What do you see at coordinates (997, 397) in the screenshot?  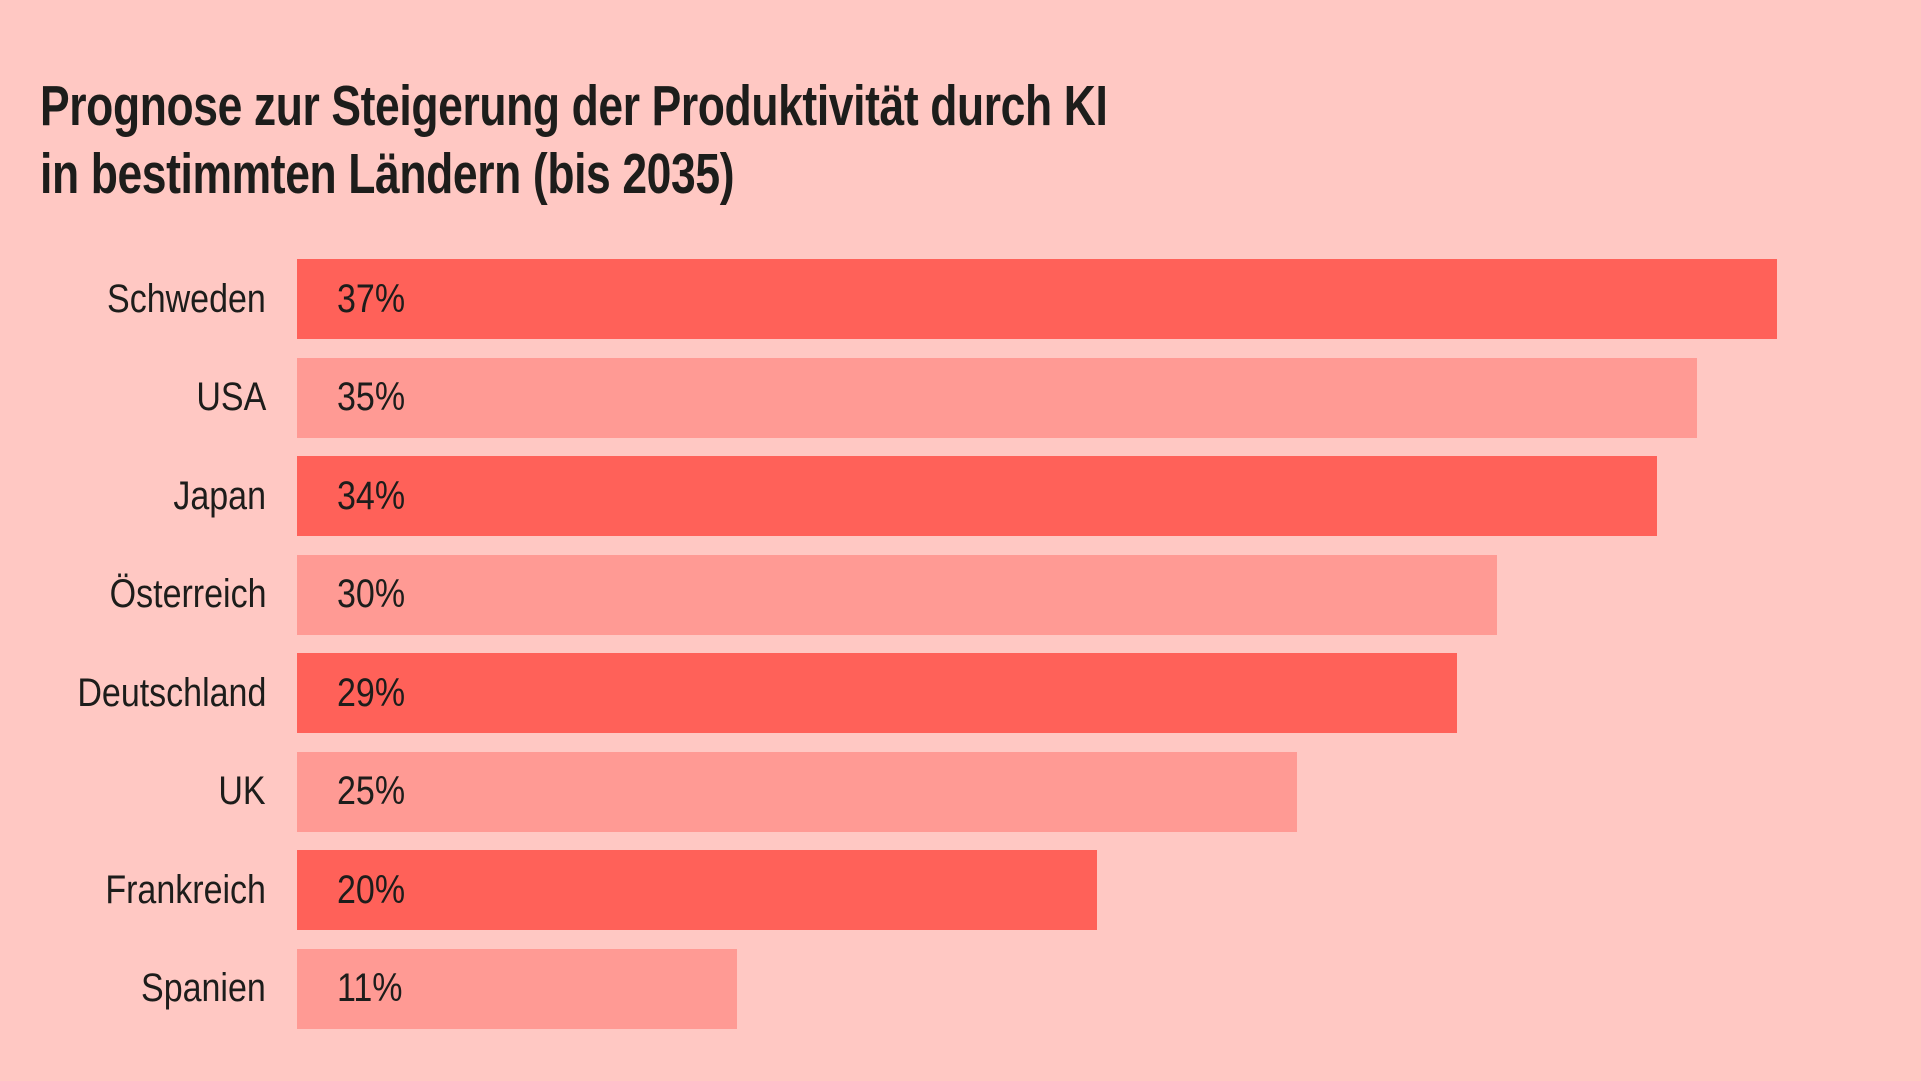 I see `bar: 35%` at bounding box center [997, 397].